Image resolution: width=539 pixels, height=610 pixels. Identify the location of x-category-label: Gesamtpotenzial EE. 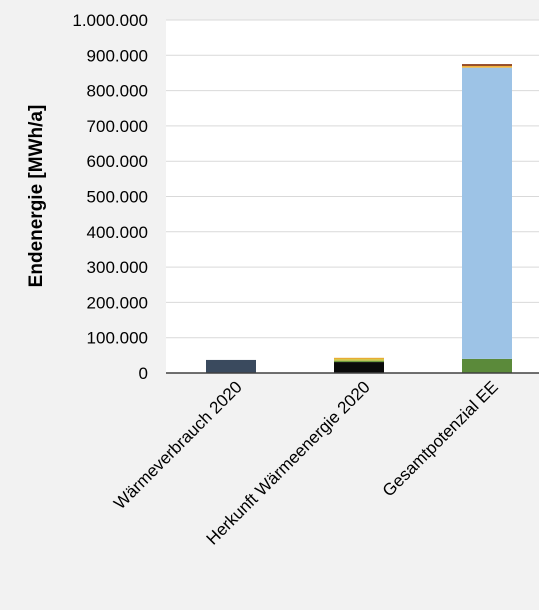
(440, 438).